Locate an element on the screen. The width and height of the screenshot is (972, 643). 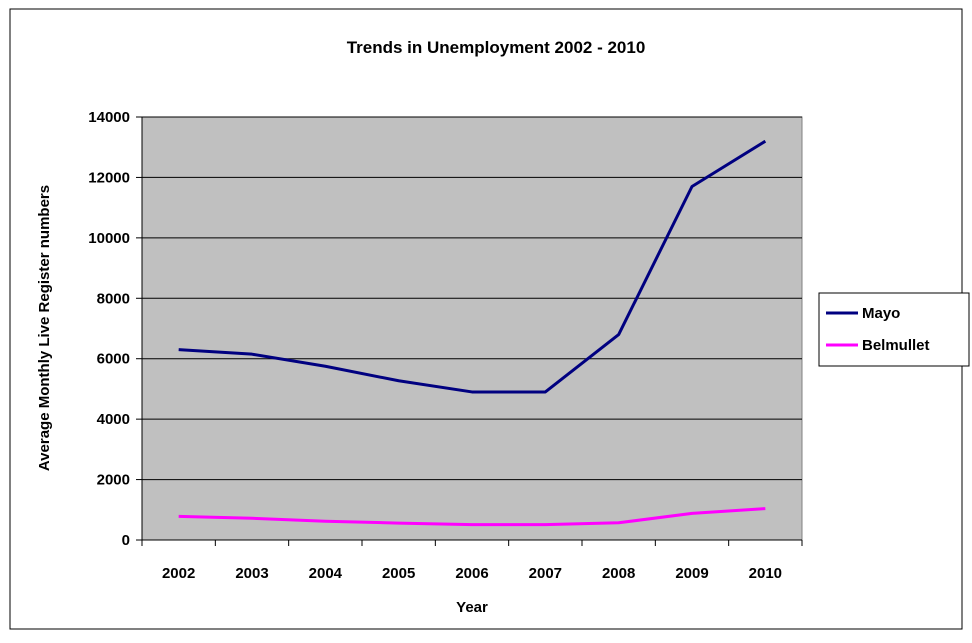
x-axis-title: Year is located at coordinates (472, 607).